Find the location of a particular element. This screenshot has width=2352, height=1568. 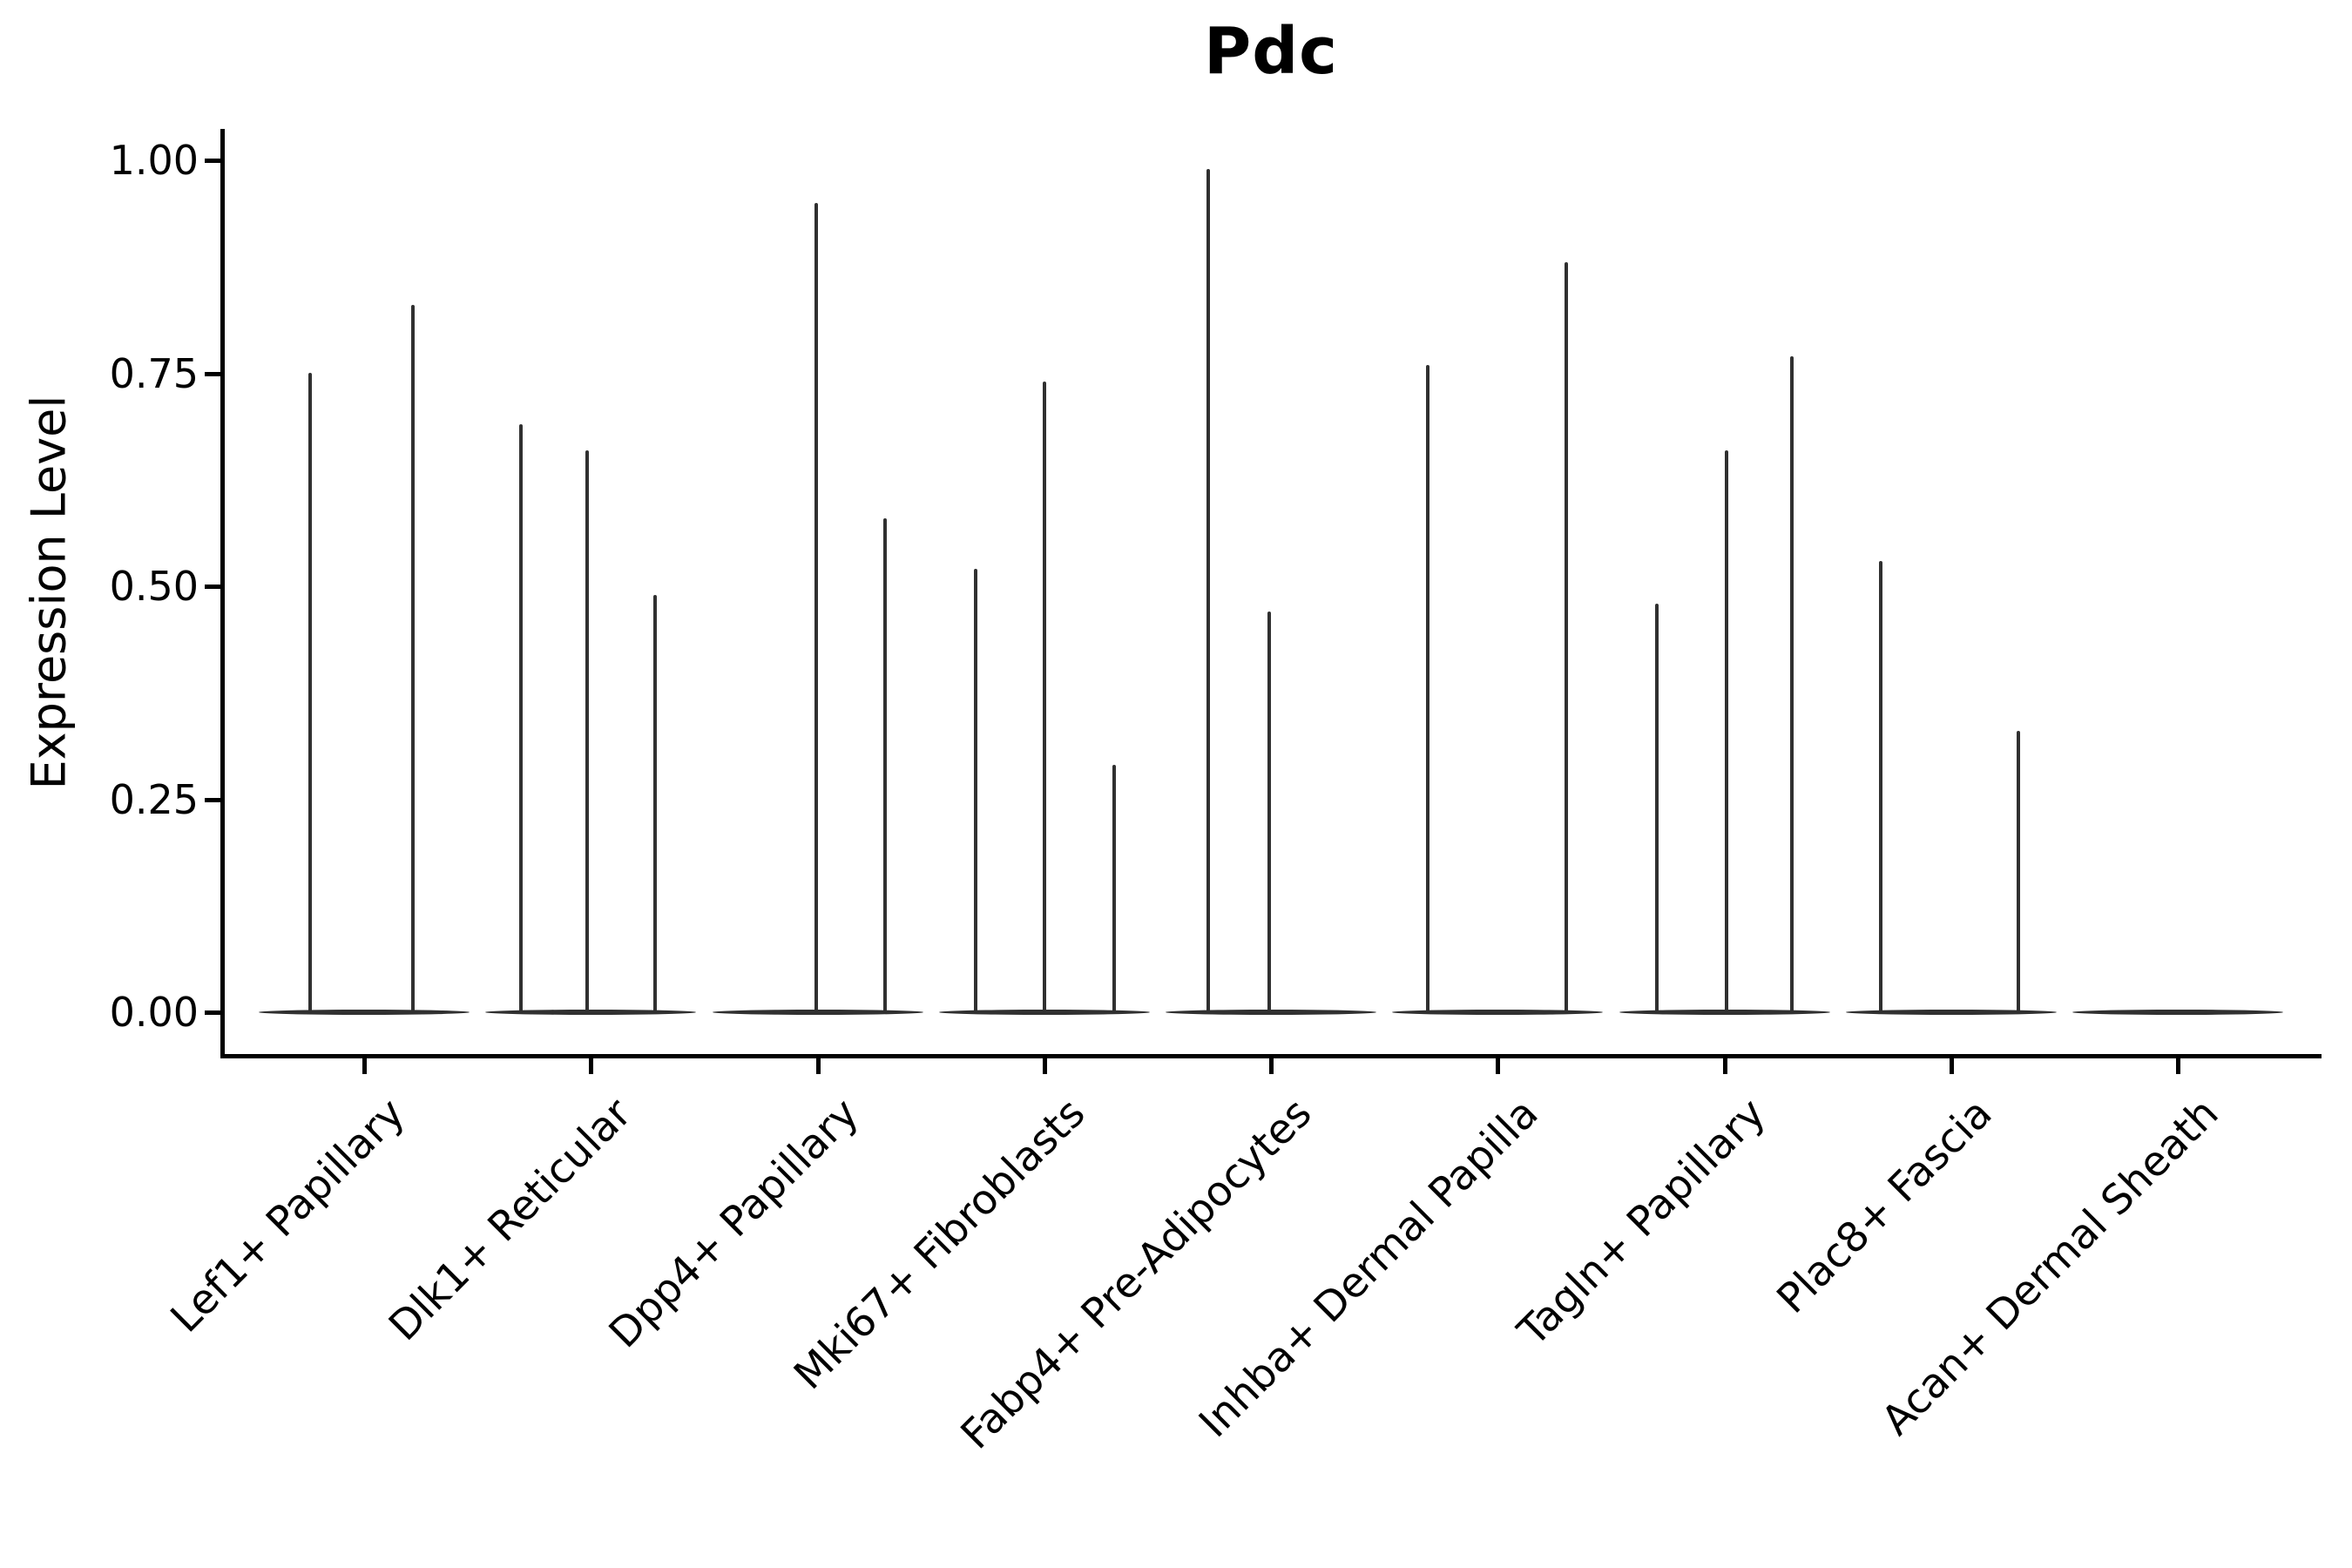

x-tick-label: Mki67+ Fibroblasts is located at coordinates (939, 1244).